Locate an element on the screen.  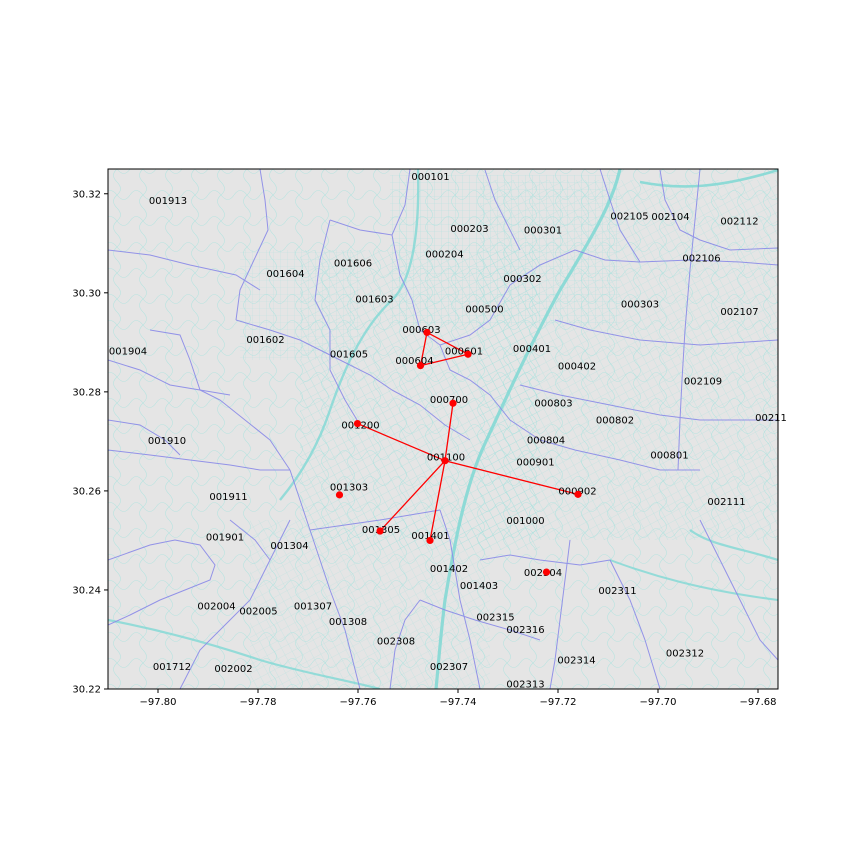
tract-label-002307: 002307 is located at coordinates (449, 667).